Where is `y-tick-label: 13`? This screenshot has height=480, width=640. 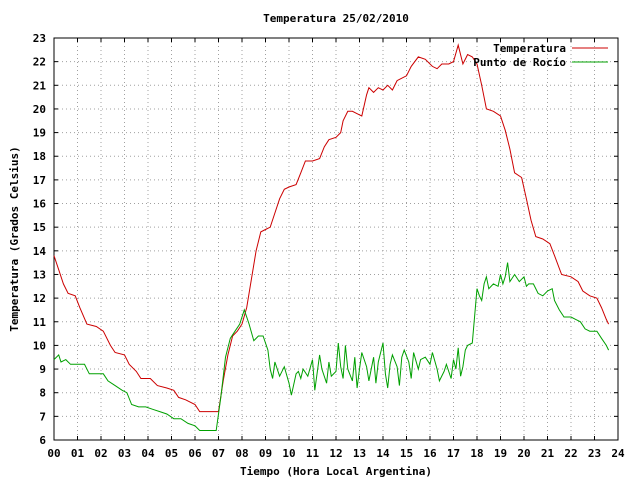 y-tick-label: 13 is located at coordinates (39, 274).